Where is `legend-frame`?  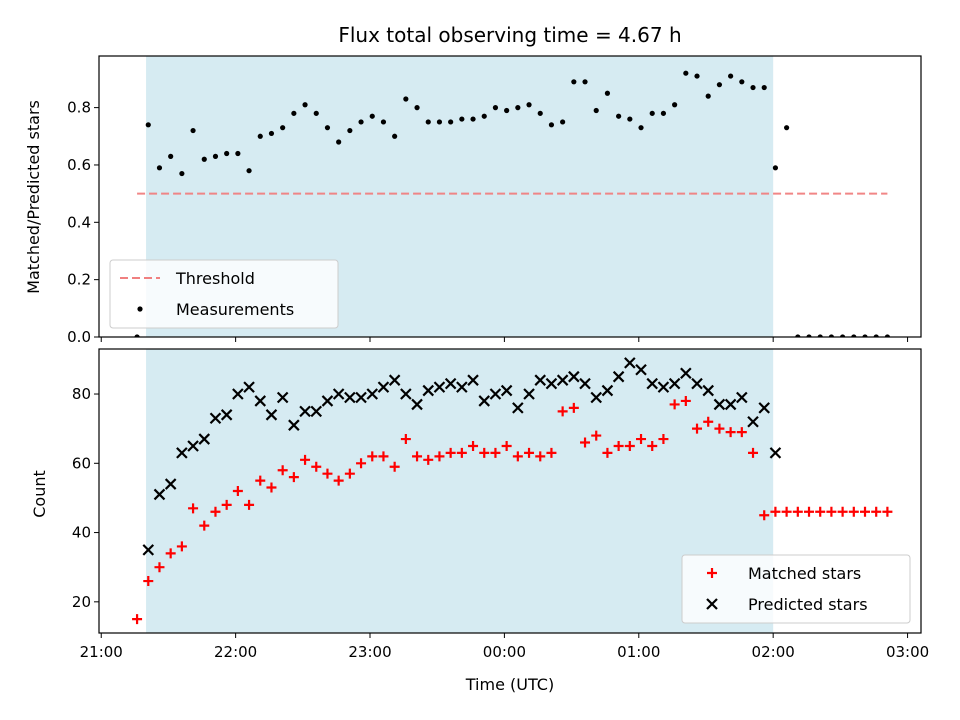 legend-frame is located at coordinates (796, 589).